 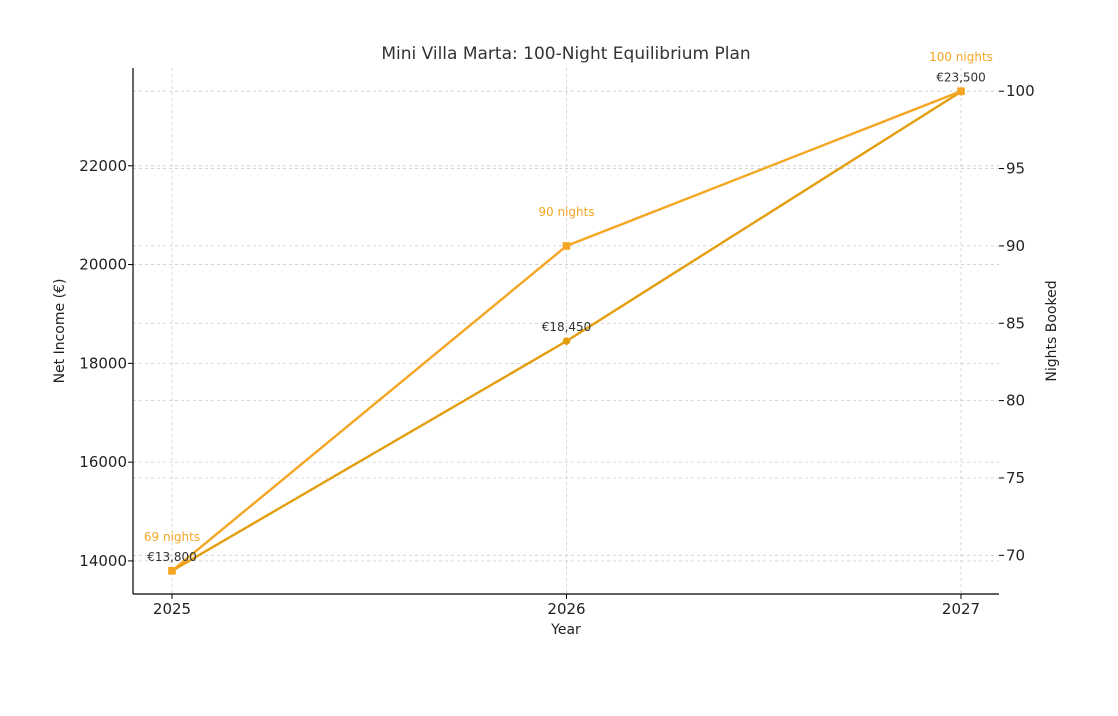 What do you see at coordinates (1015, 246) in the screenshot?
I see `y-right-tick-label: 90` at bounding box center [1015, 246].